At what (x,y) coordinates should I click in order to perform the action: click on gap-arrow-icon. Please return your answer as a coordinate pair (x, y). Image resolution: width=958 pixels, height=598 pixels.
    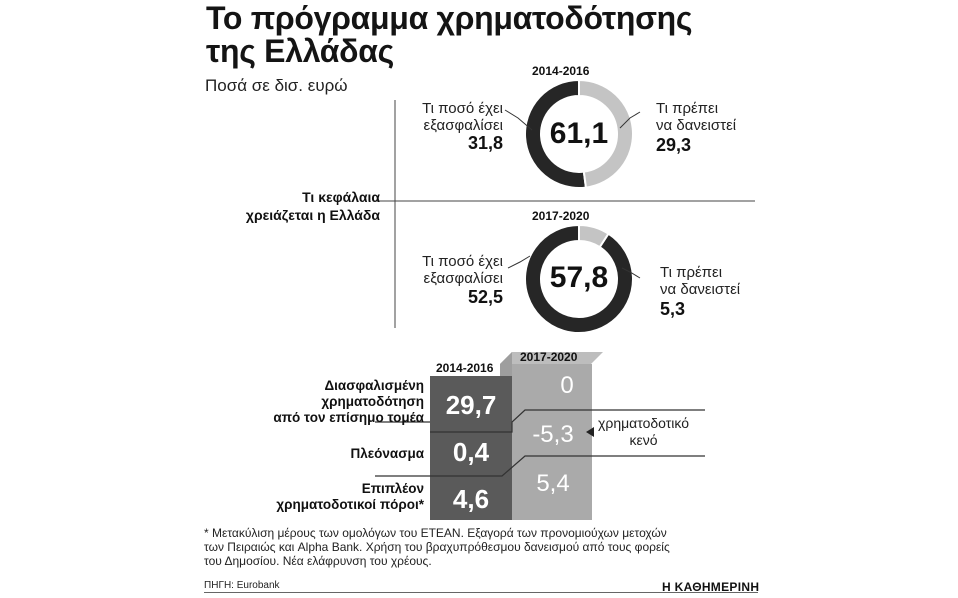
    Looking at the image, I should click on (590, 432).